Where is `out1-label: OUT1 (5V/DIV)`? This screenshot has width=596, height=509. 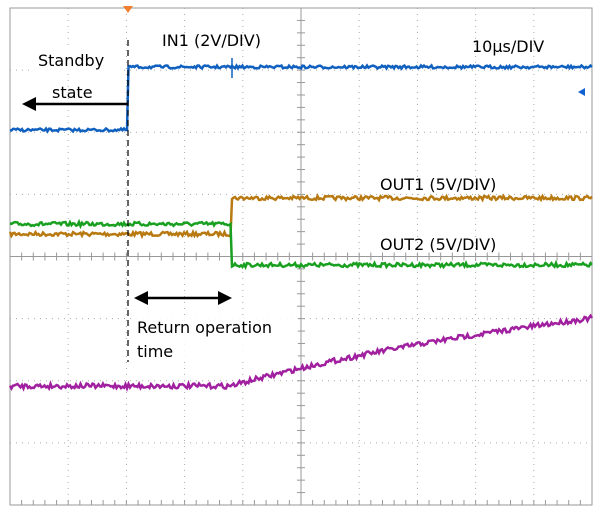 out1-label: OUT1 (5V/DIV) is located at coordinates (438, 184).